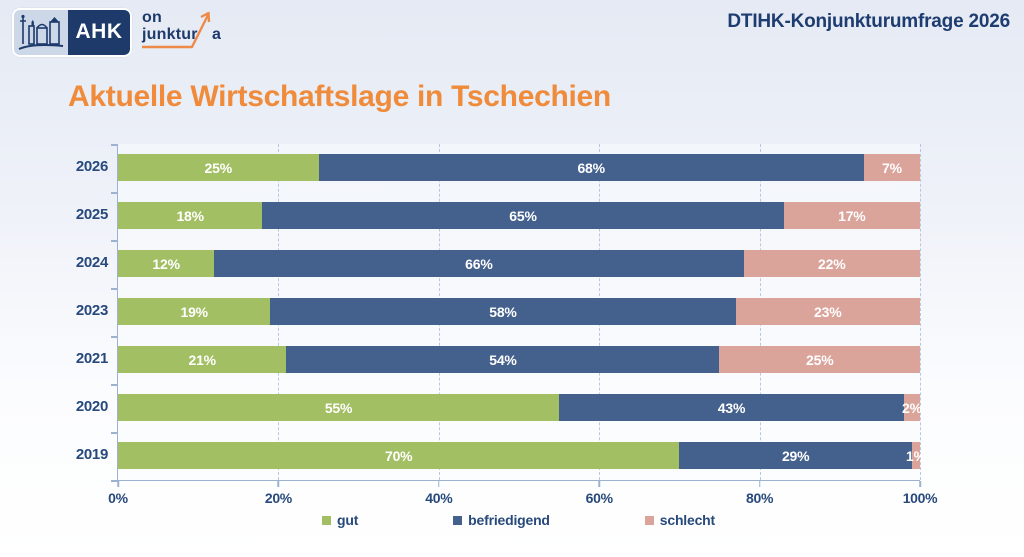  I want to click on segment-befriedigend: 54%, so click(503, 359).